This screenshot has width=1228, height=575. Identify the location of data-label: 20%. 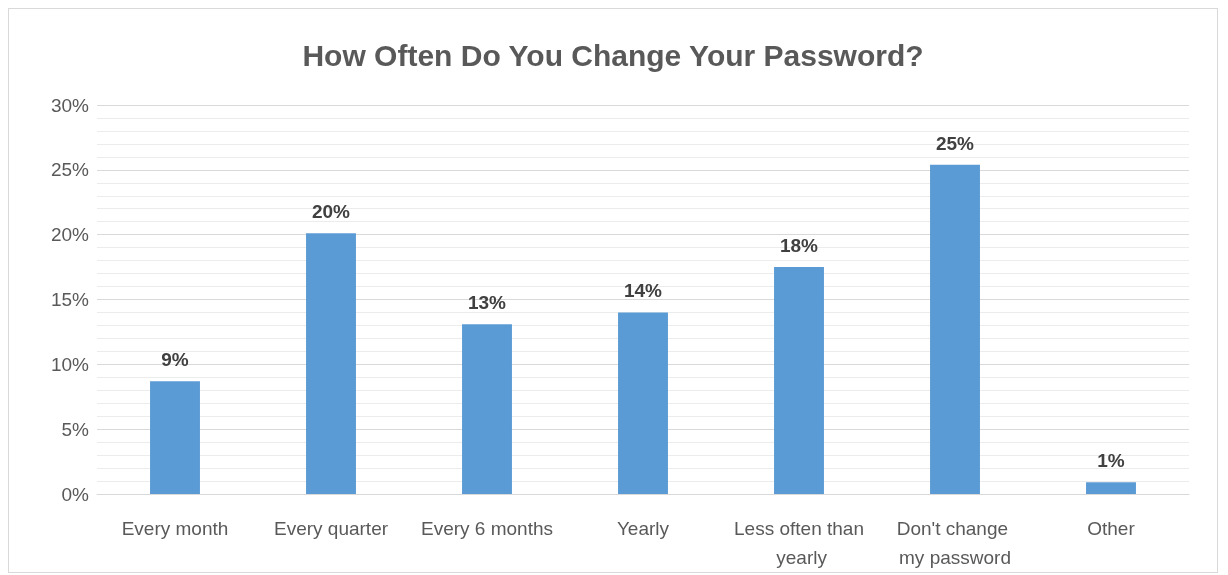
(331, 212).